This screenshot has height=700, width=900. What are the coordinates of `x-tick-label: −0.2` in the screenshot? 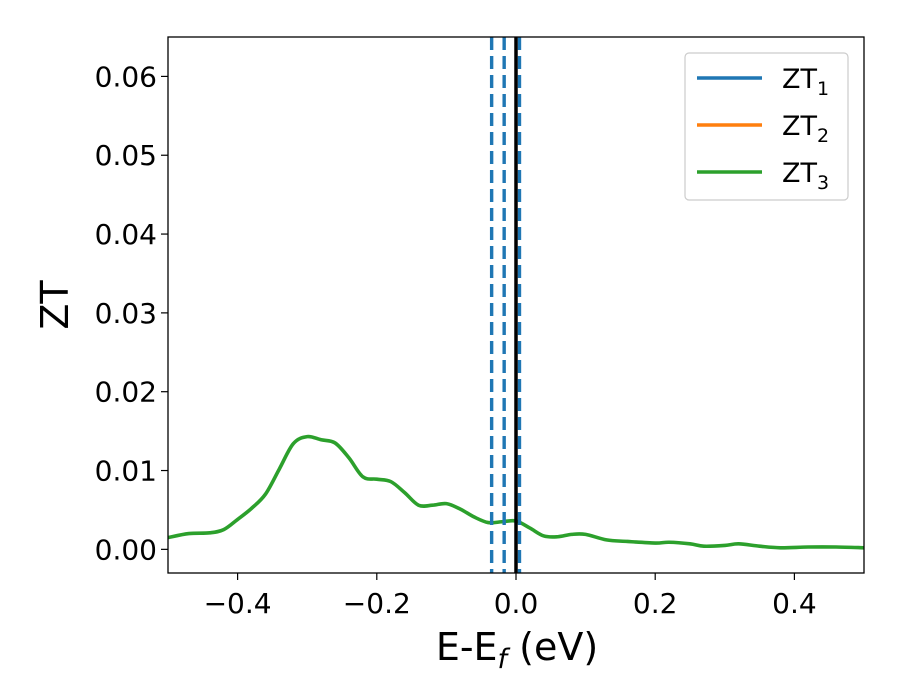 It's located at (377, 603).